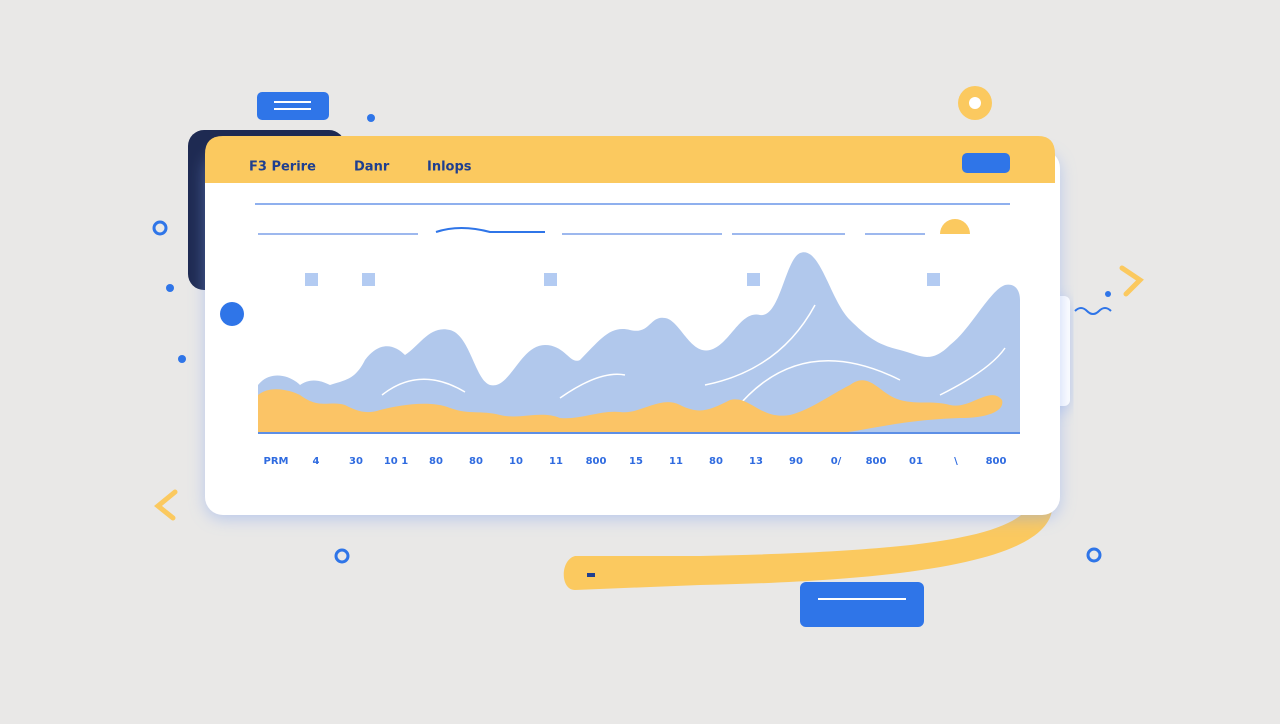 Image resolution: width=1280 pixels, height=724 pixels. Describe the element at coordinates (1093, 311) in the screenshot. I see `deco-wave` at that location.